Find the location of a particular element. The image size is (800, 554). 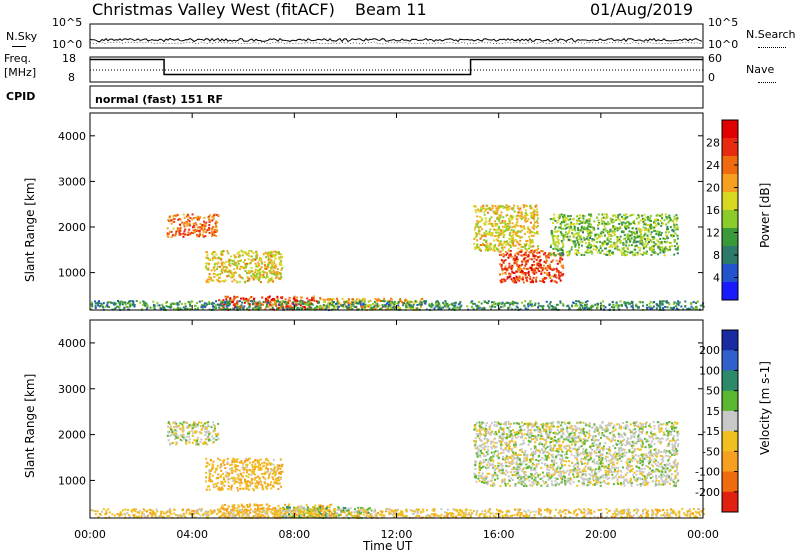

velocity-colorbar-tick-label: 15 is located at coordinates (713, 411).